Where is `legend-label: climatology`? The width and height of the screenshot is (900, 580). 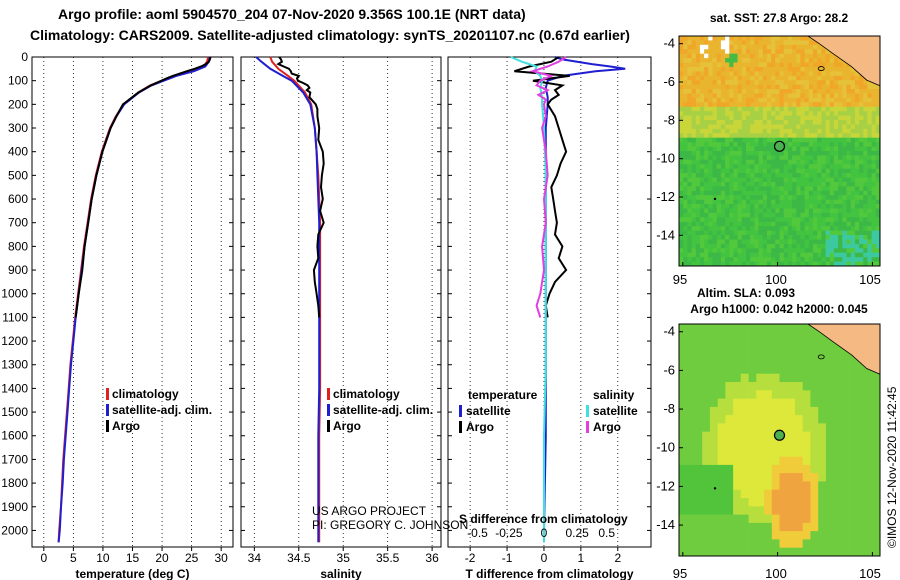
legend-label: climatology is located at coordinates (366, 394).